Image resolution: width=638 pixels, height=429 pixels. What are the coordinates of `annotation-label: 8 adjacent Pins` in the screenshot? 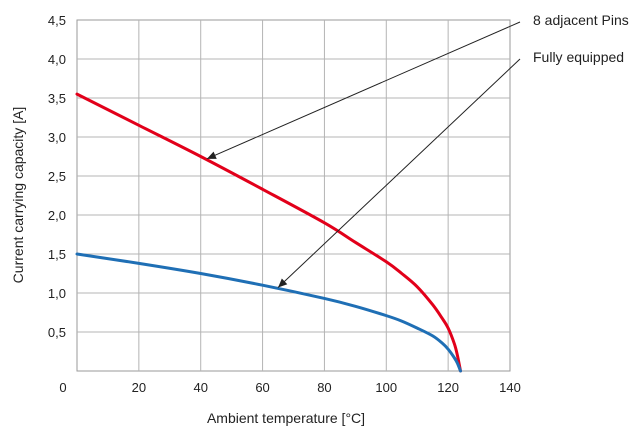 It's located at (581, 20).